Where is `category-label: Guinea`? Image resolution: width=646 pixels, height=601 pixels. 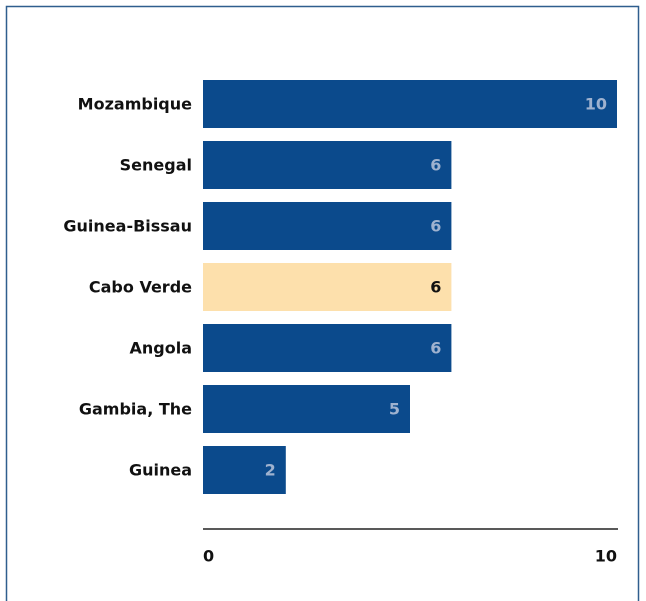 category-label: Guinea is located at coordinates (160, 470).